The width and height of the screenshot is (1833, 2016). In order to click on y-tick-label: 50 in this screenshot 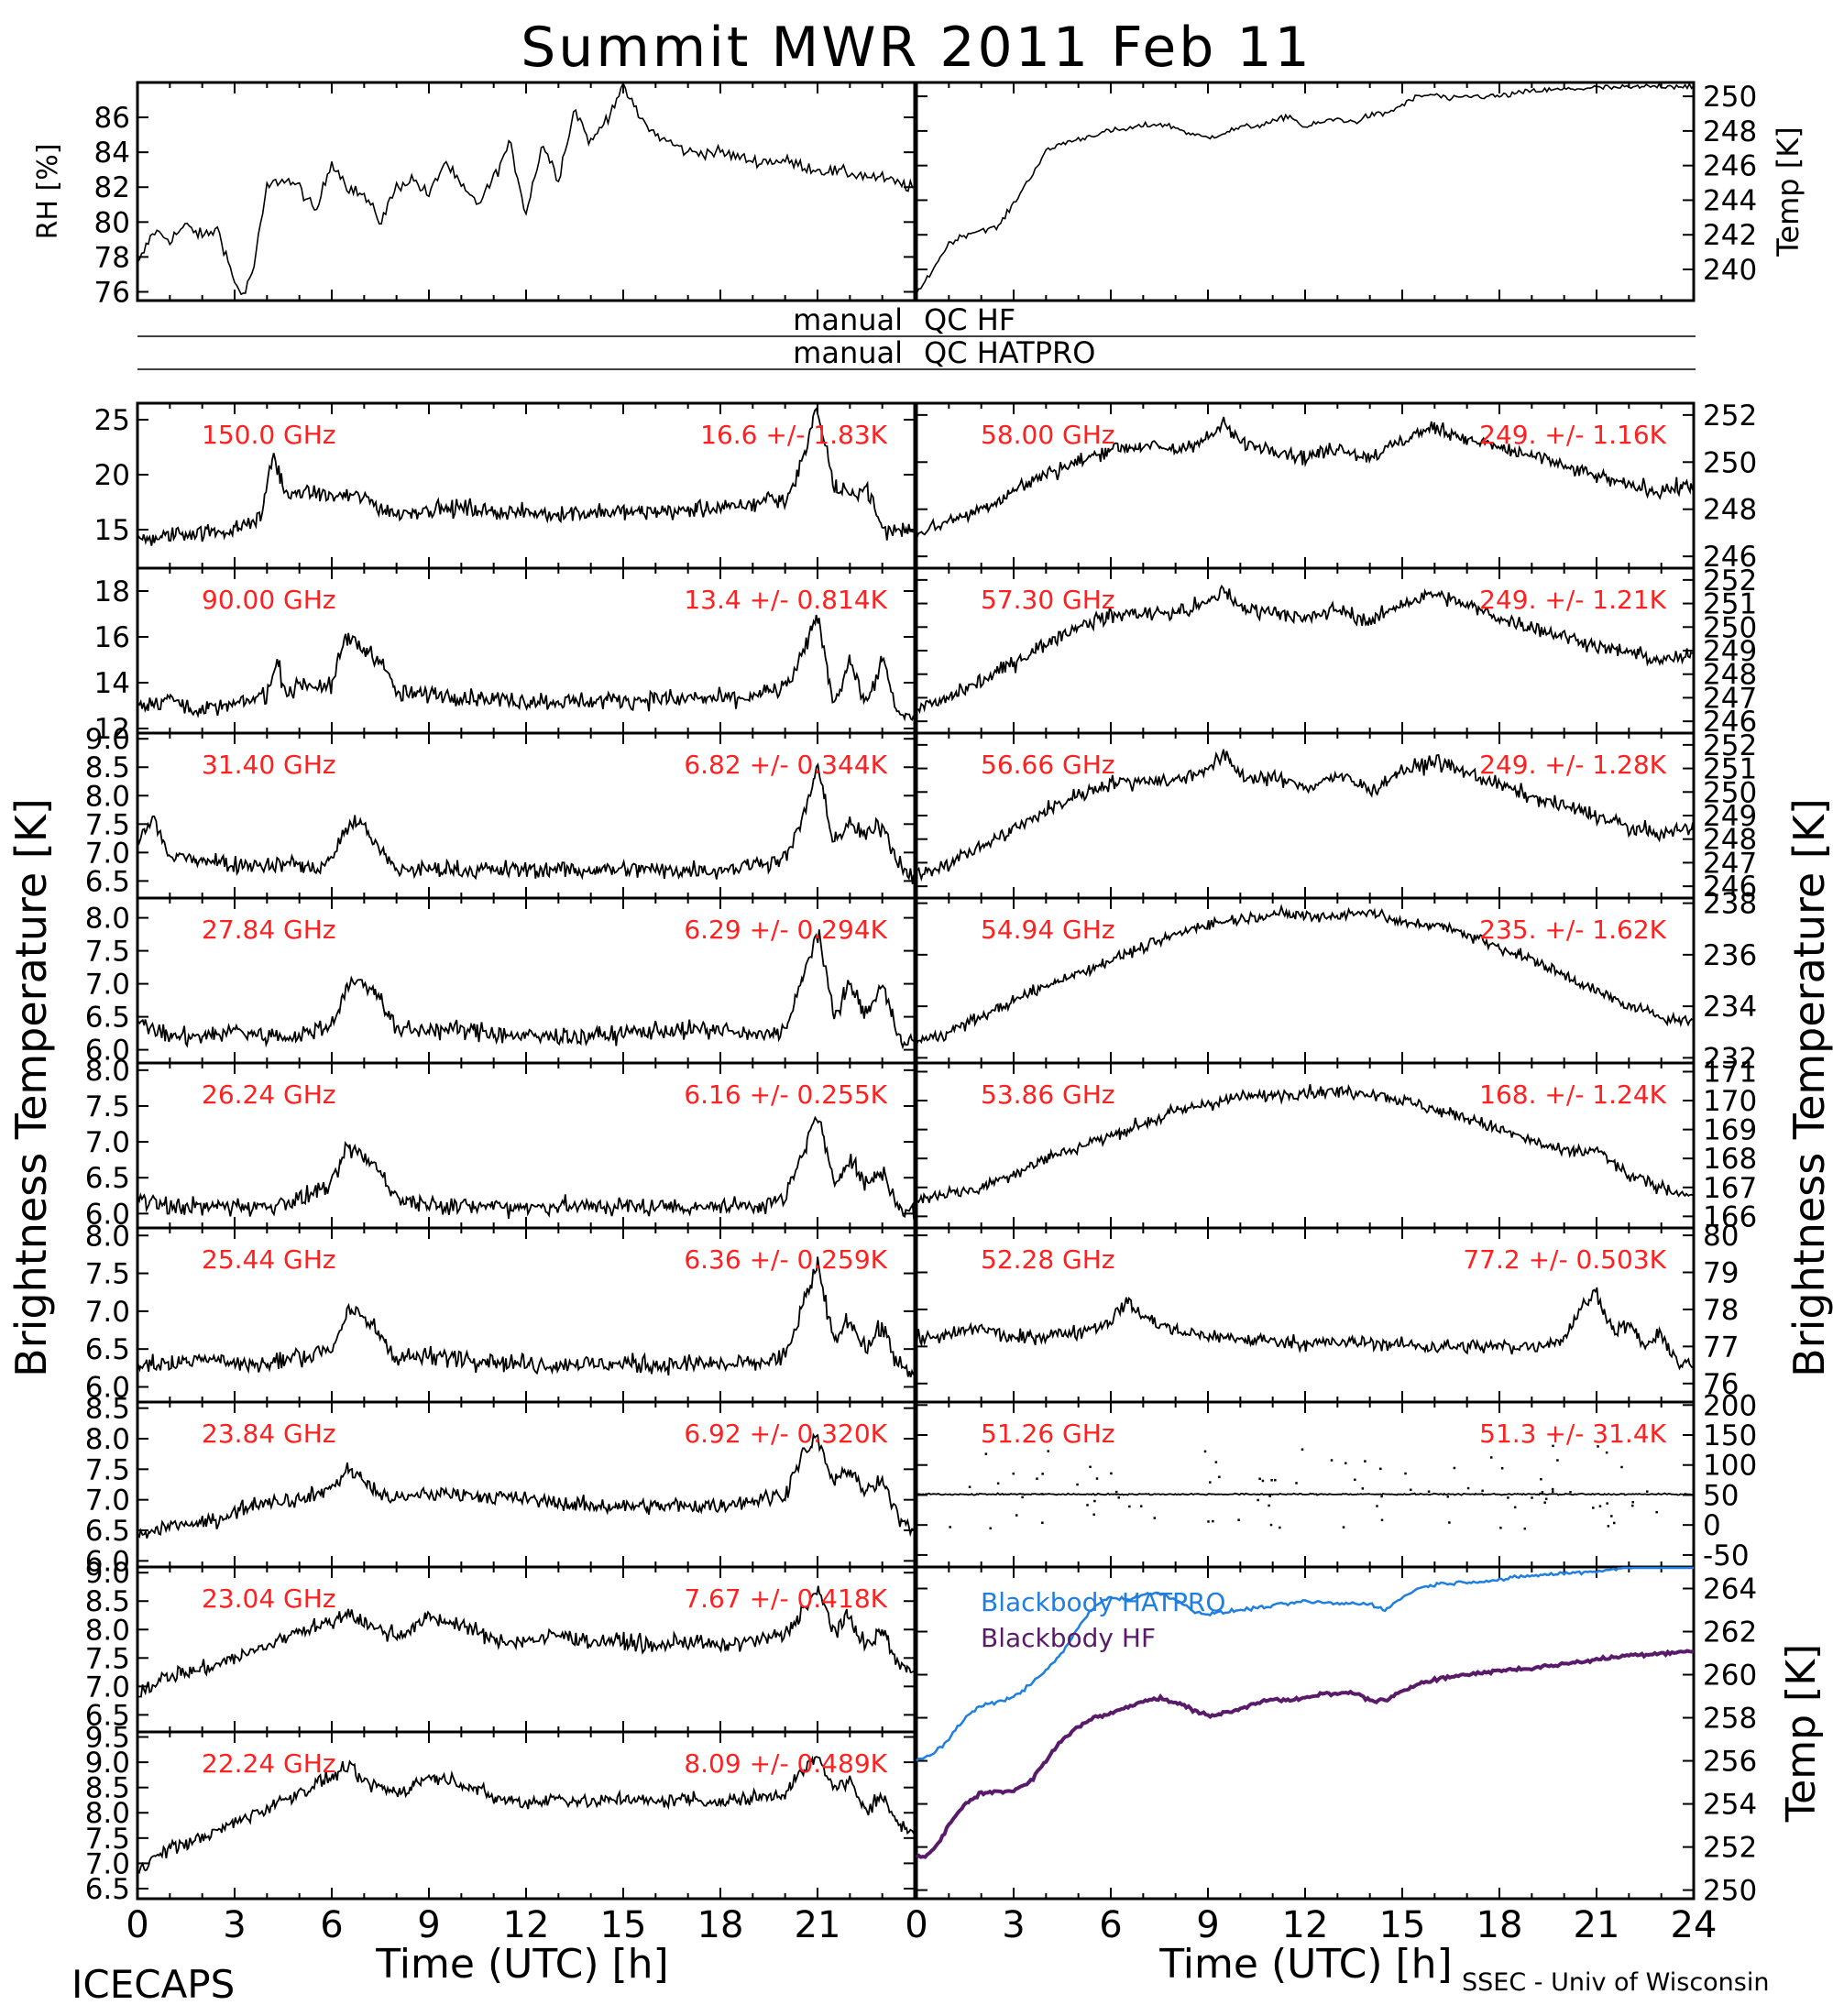, I will do `click(1721, 1495)`.